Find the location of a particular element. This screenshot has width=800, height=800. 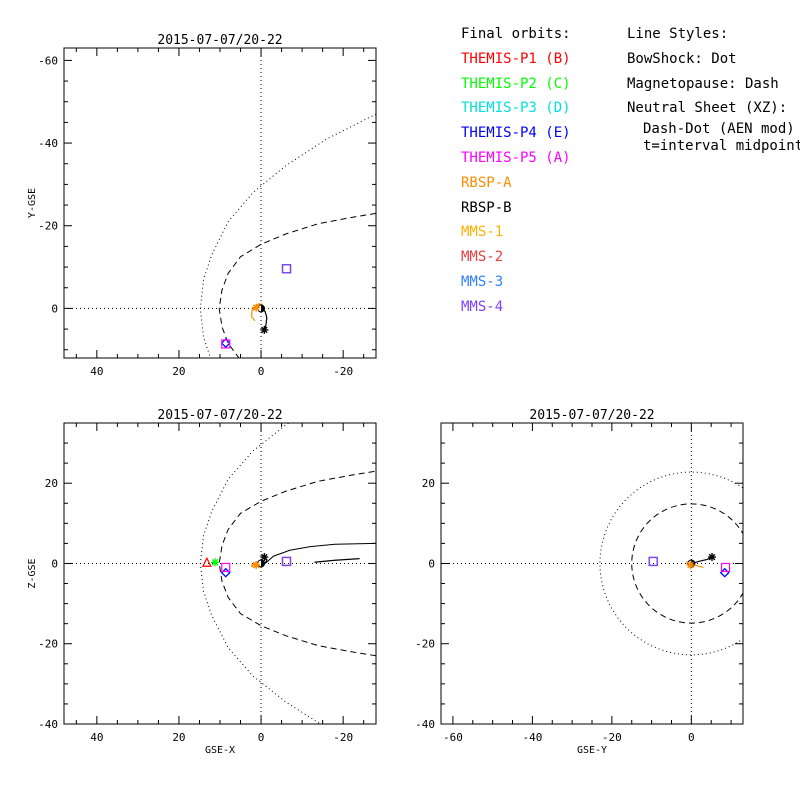

orbit-marker-themis-p3 is located at coordinates (225, 572).